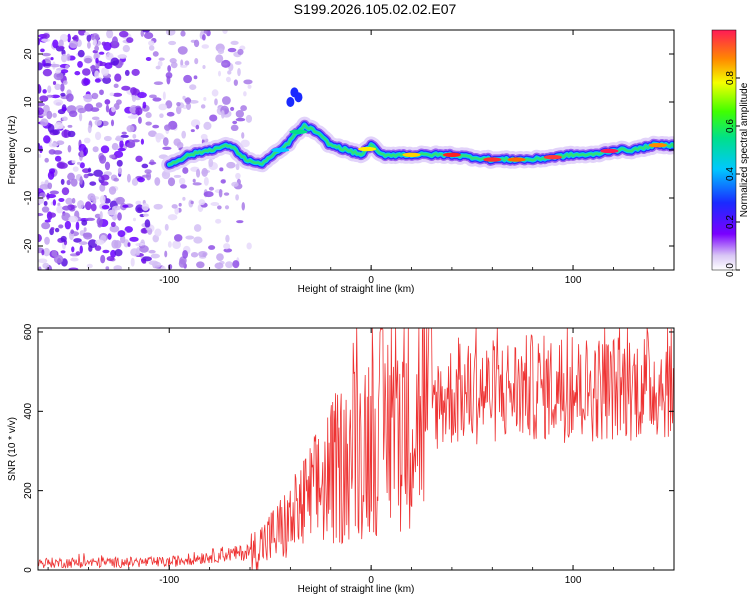 The width and height of the screenshot is (750, 600). What do you see at coordinates (28, 54) in the screenshot?
I see `spectrogram-ytick-label: 20` at bounding box center [28, 54].